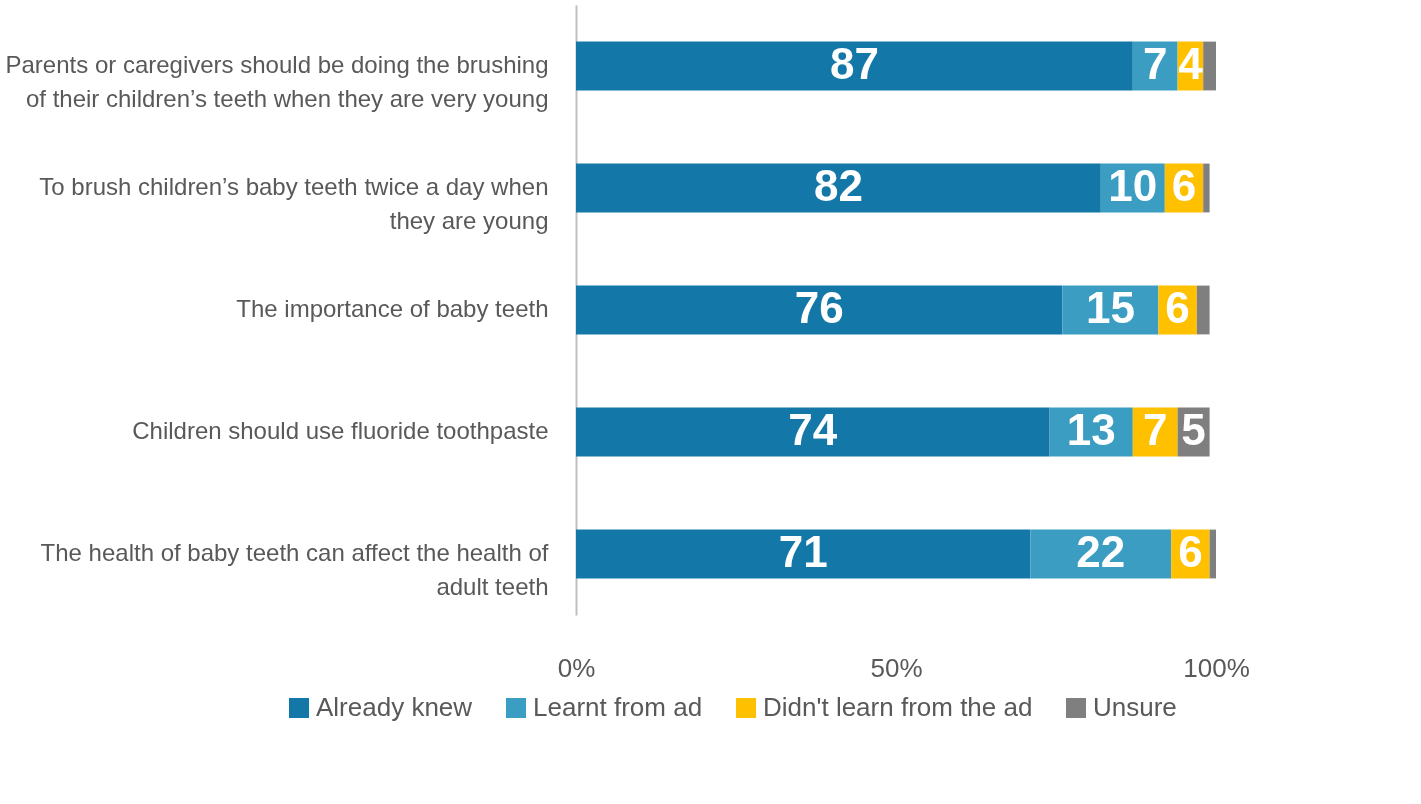 The height and width of the screenshot is (804, 1421). I want to click on legend-label: Unsure, so click(1135, 707).